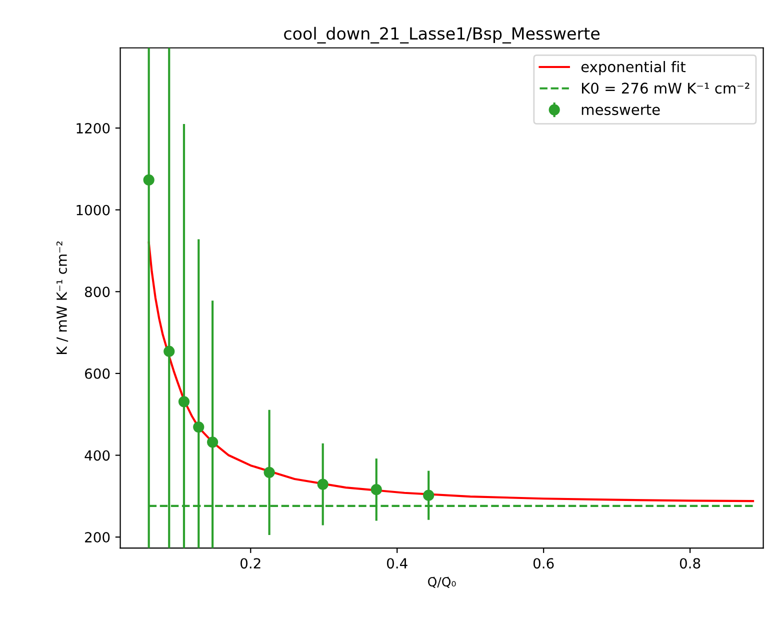 The width and height of the screenshot is (771, 630). What do you see at coordinates (543, 563) in the screenshot?
I see `x-tick-label: 0.6` at bounding box center [543, 563].